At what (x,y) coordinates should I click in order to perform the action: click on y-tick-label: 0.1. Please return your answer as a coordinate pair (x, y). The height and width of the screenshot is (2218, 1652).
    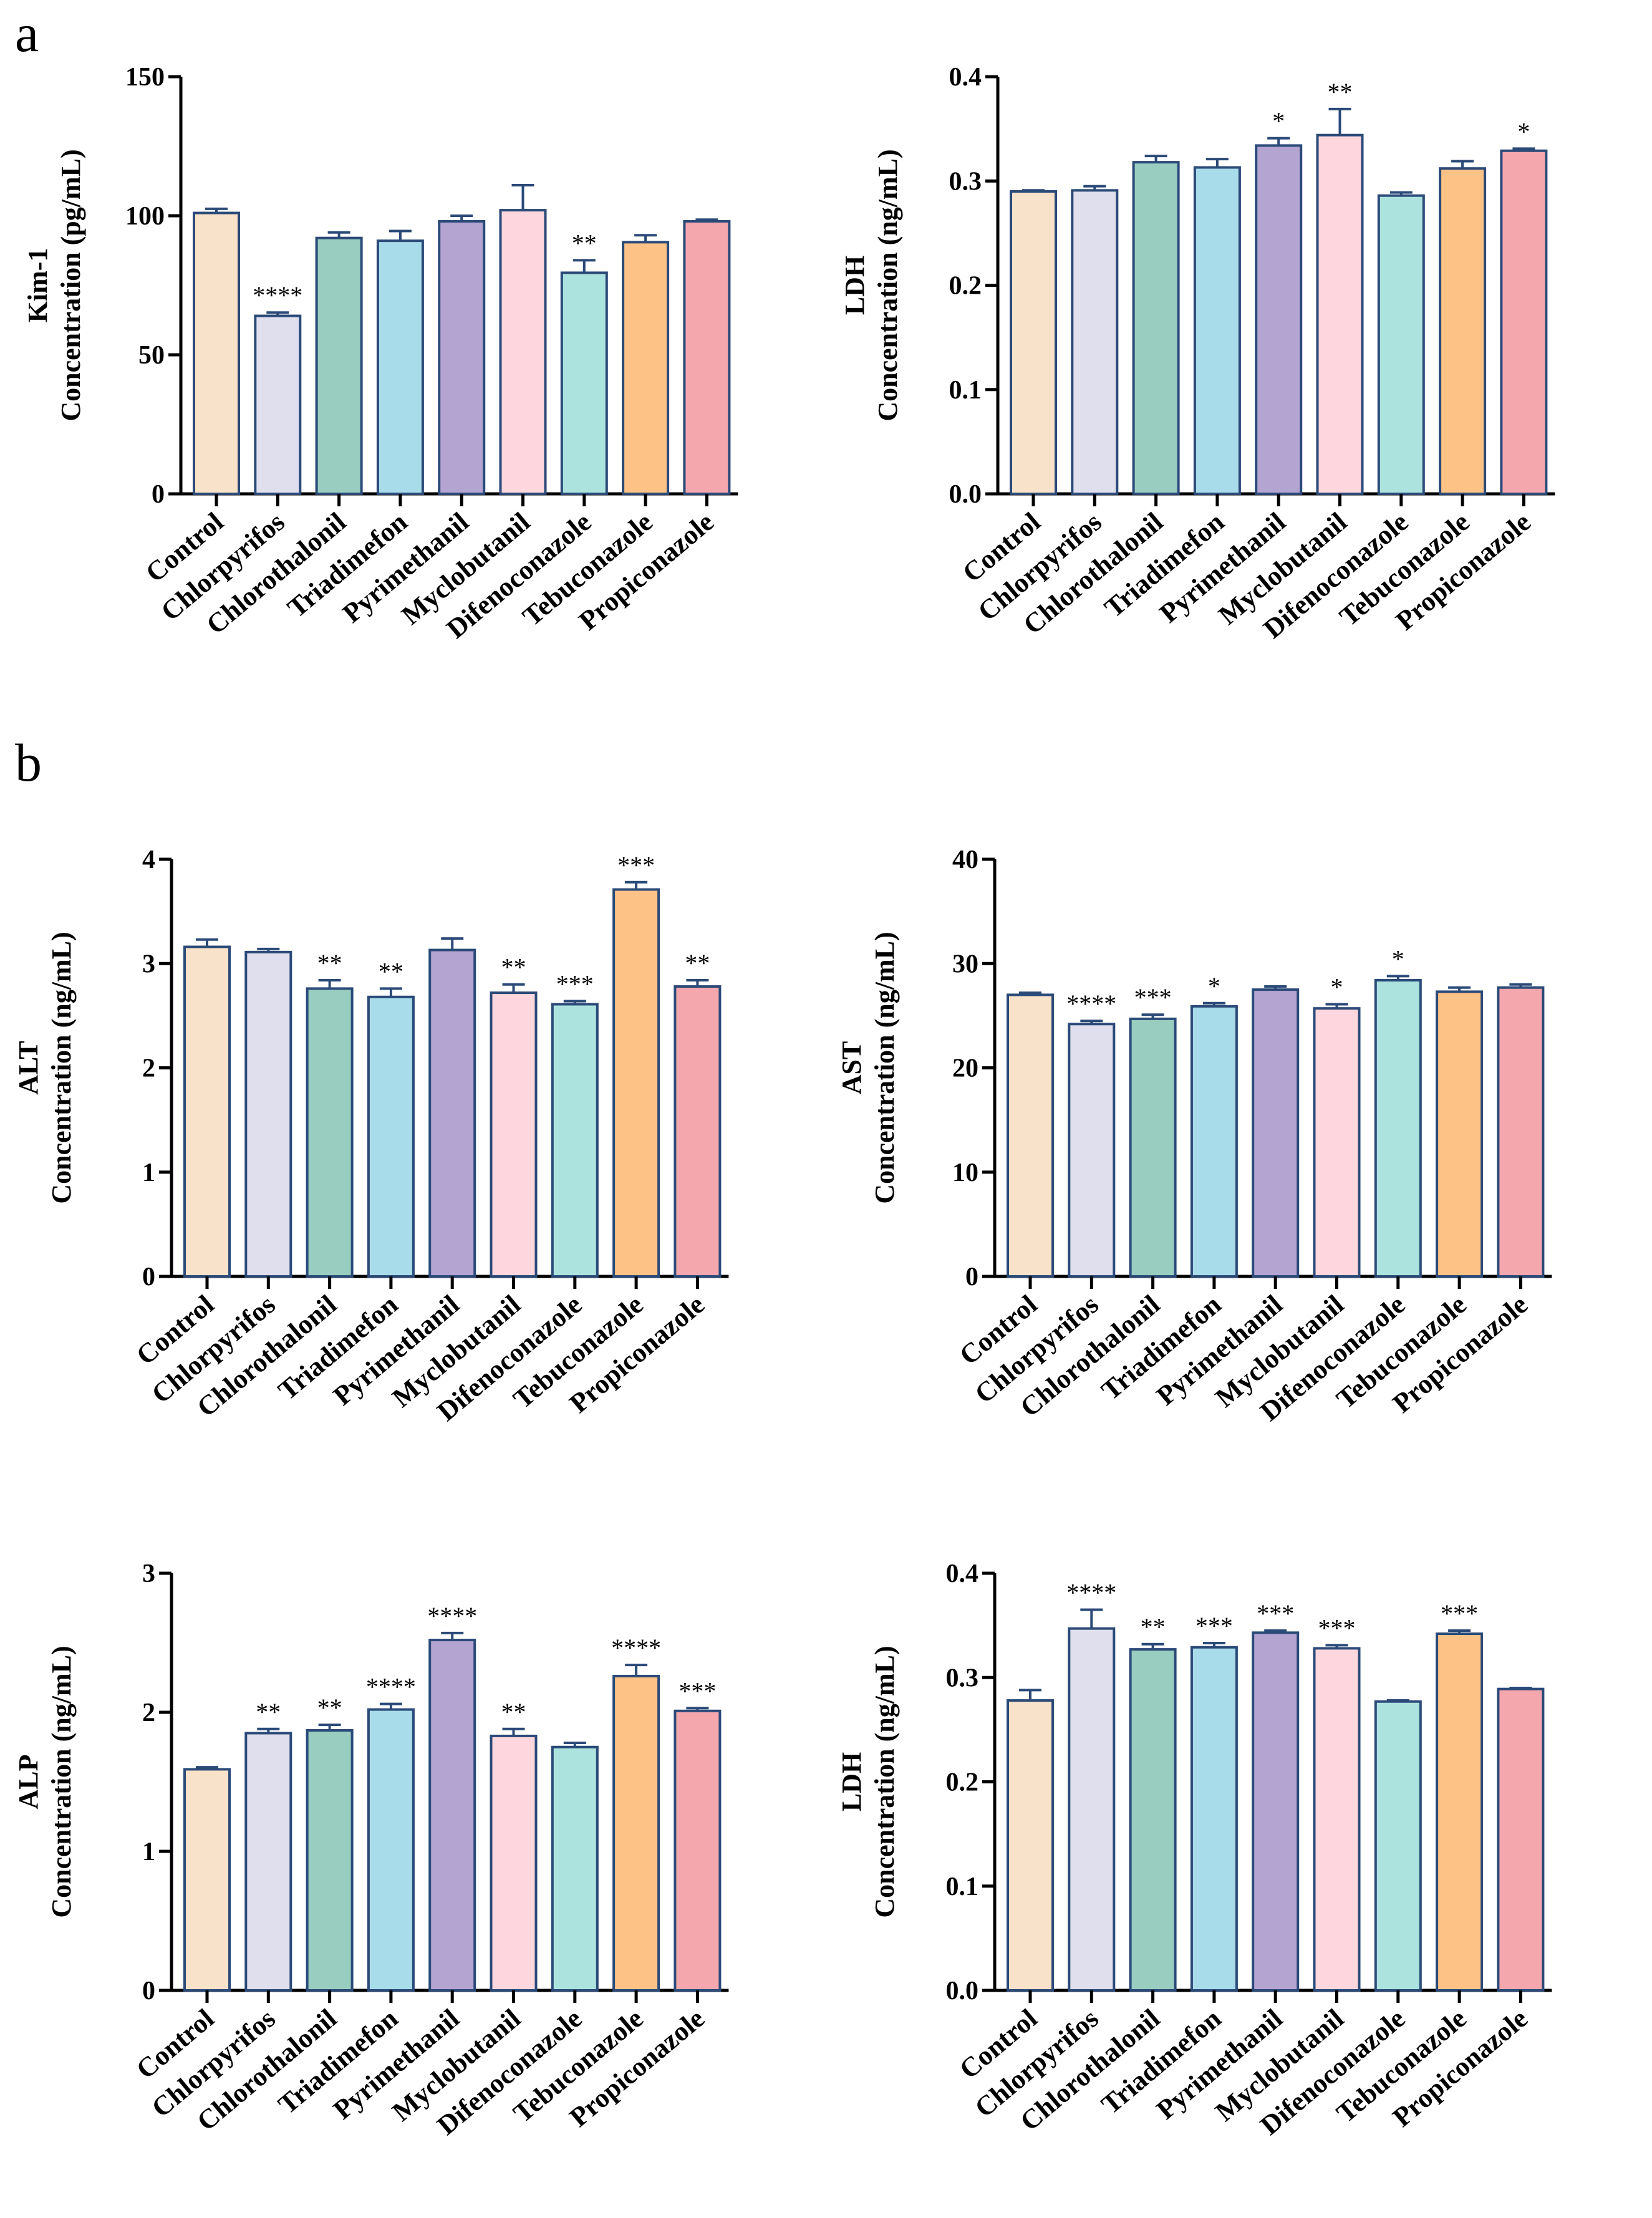
    Looking at the image, I should click on (962, 1887).